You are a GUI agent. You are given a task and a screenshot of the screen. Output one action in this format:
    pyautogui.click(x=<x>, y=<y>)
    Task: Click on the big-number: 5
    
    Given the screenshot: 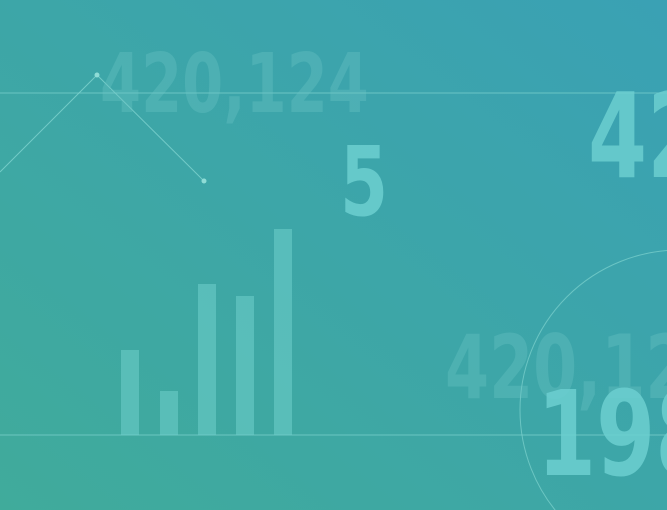 What is the action you would take?
    pyautogui.click(x=364, y=181)
    